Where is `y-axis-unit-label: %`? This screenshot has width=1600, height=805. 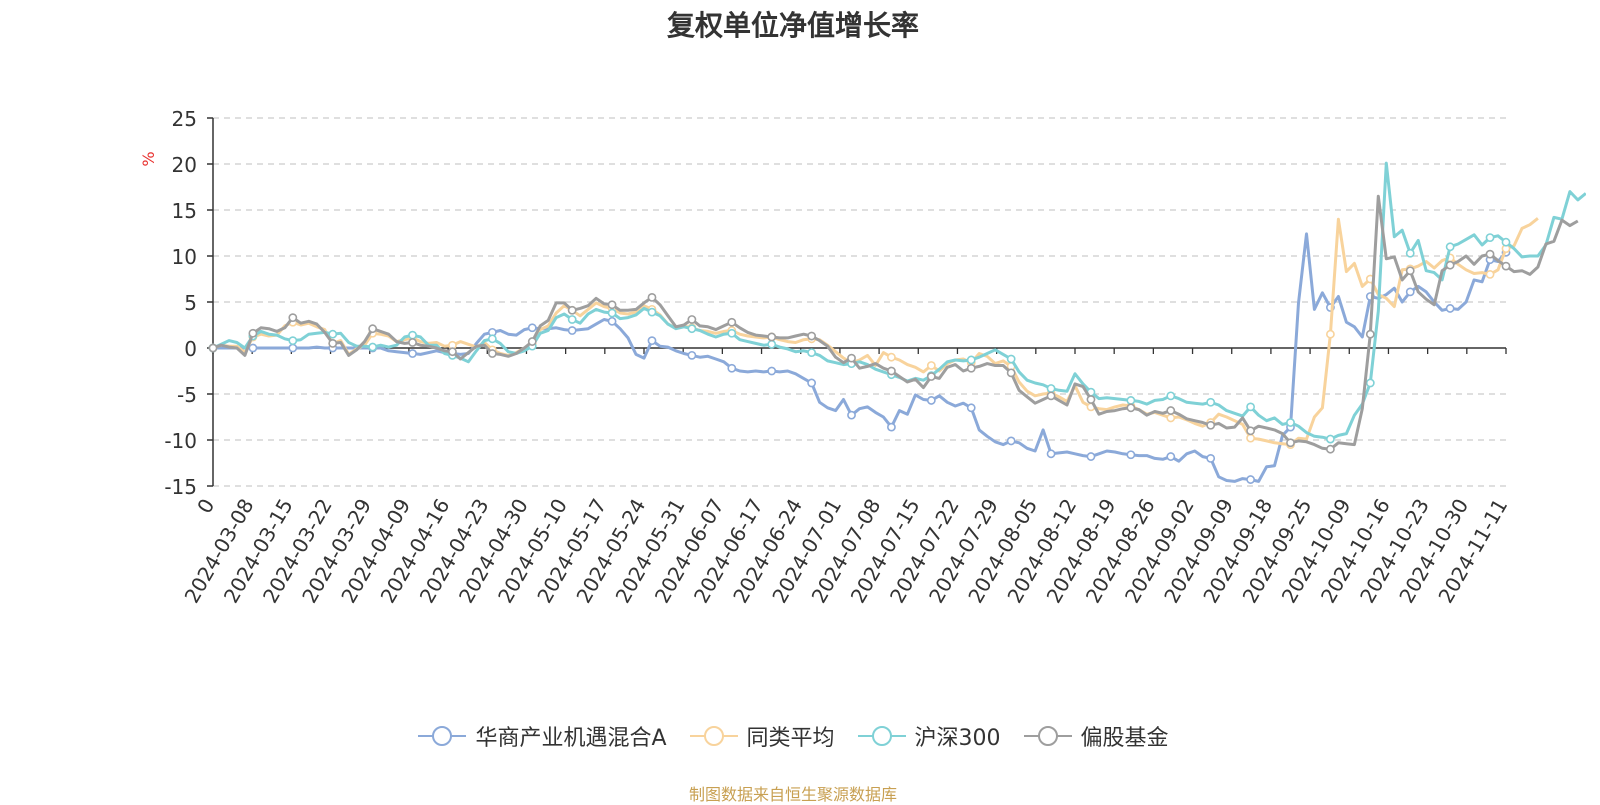
y-axis-unit-label: % is located at coordinates (148, 158).